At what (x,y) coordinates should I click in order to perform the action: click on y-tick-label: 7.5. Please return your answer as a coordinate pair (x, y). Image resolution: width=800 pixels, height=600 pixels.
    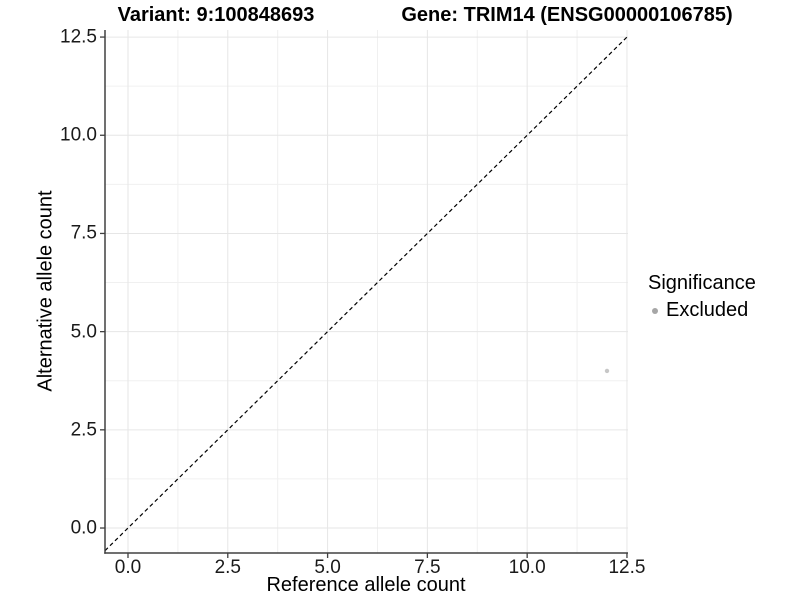
    Looking at the image, I should click on (83, 233).